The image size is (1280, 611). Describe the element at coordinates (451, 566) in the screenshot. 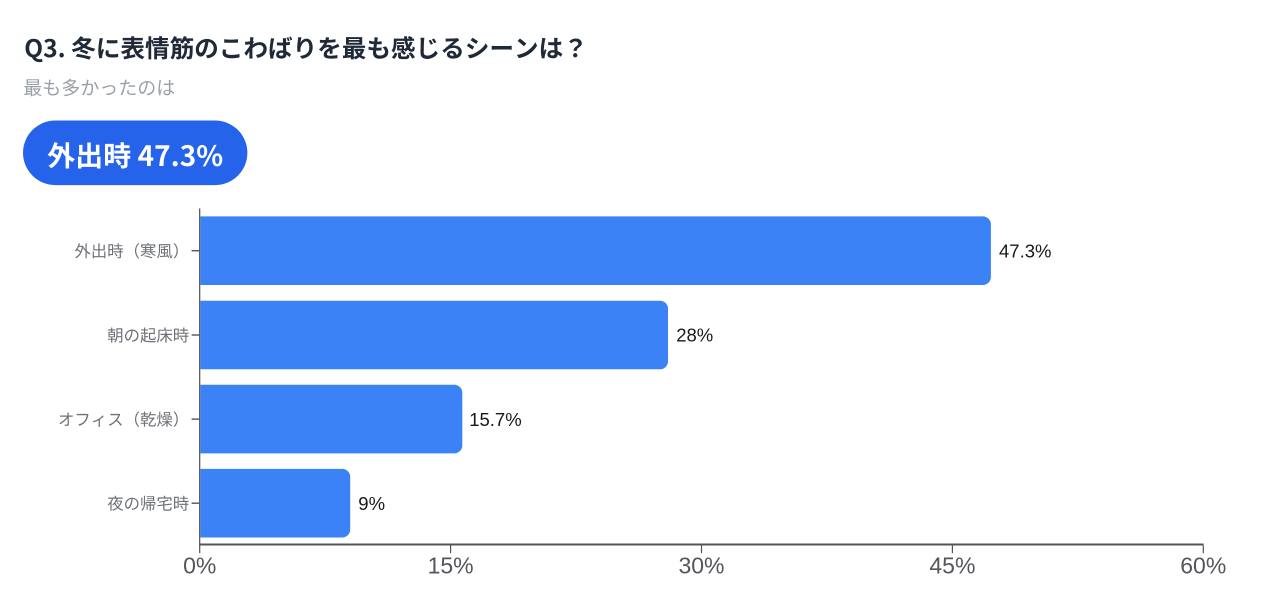

I see `svg-text: 15%` at that location.